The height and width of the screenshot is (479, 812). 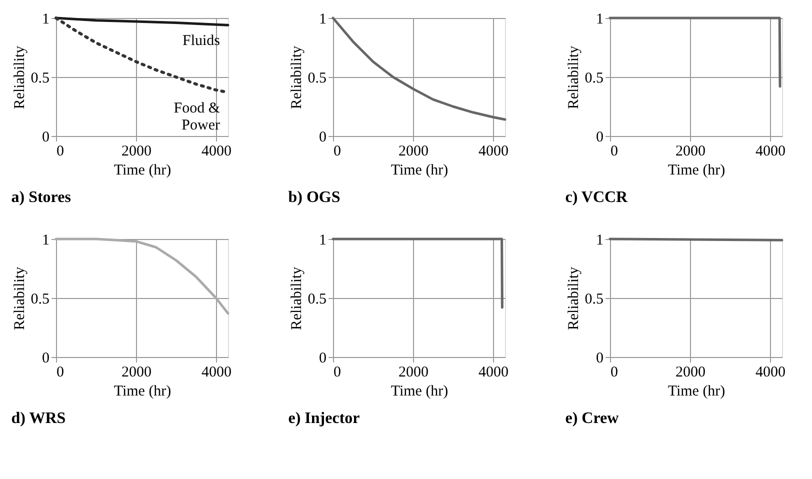 What do you see at coordinates (596, 197) in the screenshot?
I see `text: c) VCCR` at bounding box center [596, 197].